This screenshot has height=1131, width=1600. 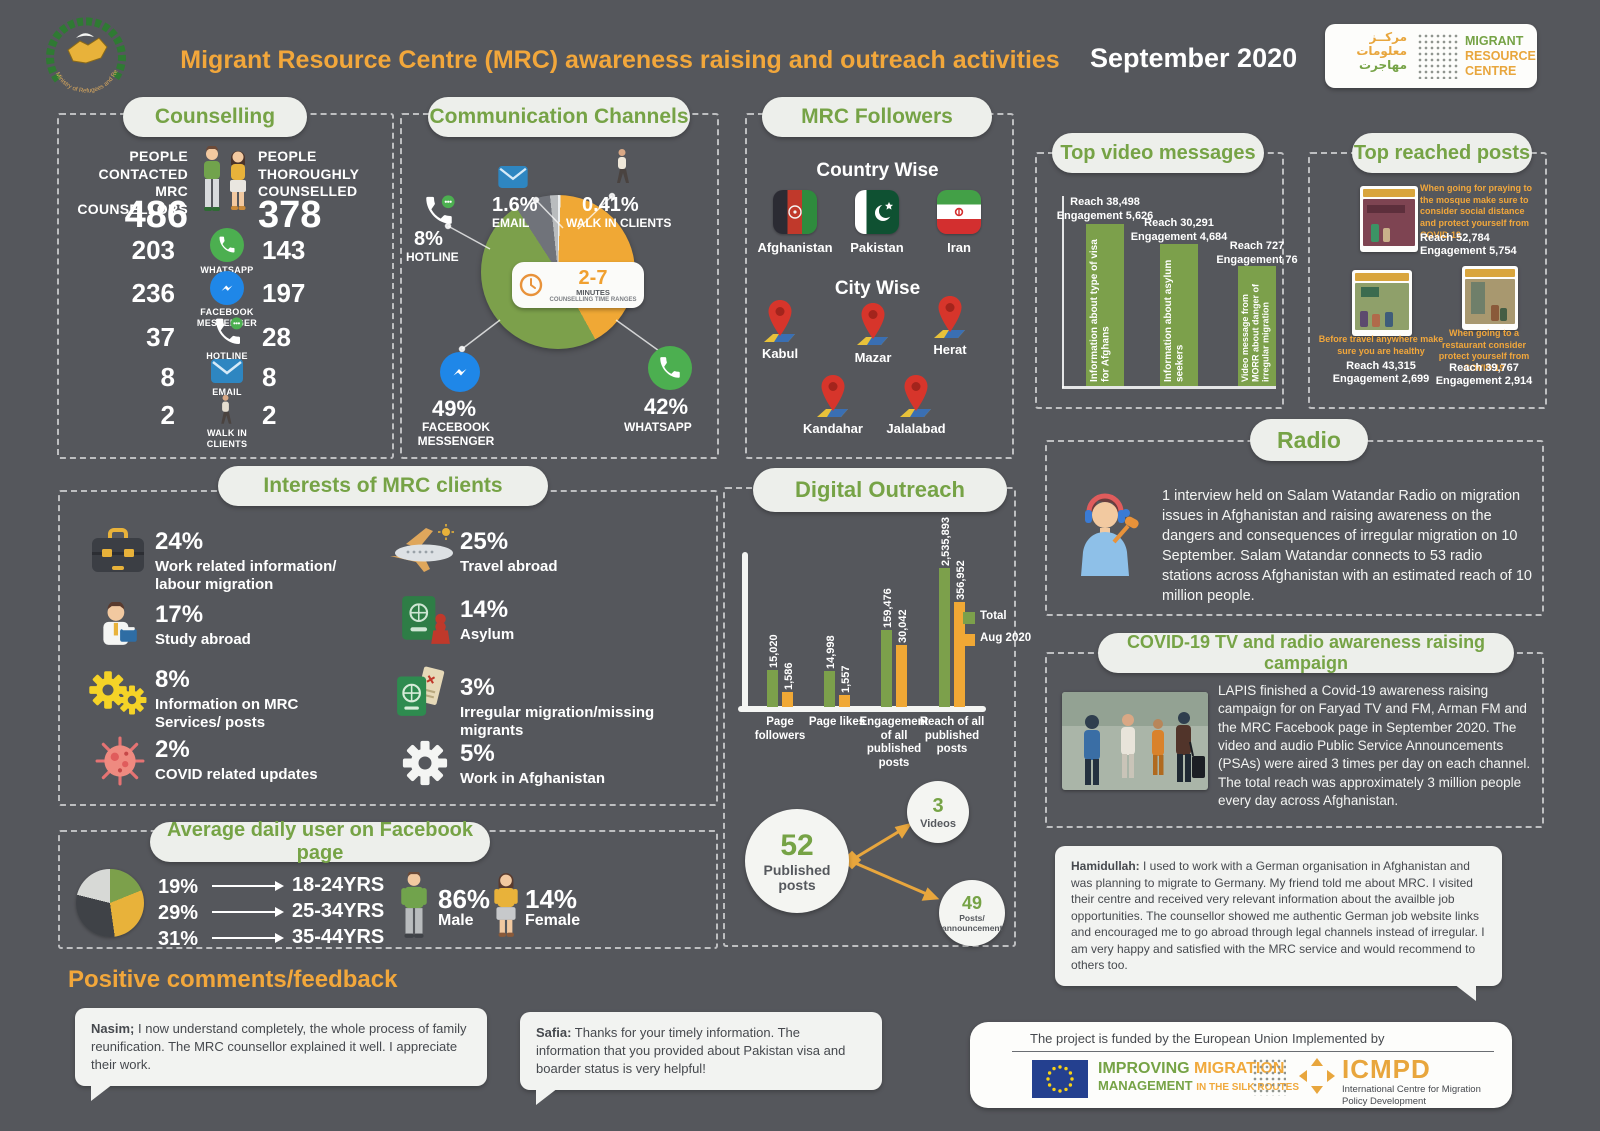 What do you see at coordinates (1484, 368) in the screenshot?
I see `top-post-3-reach: Reach 39,767` at bounding box center [1484, 368].